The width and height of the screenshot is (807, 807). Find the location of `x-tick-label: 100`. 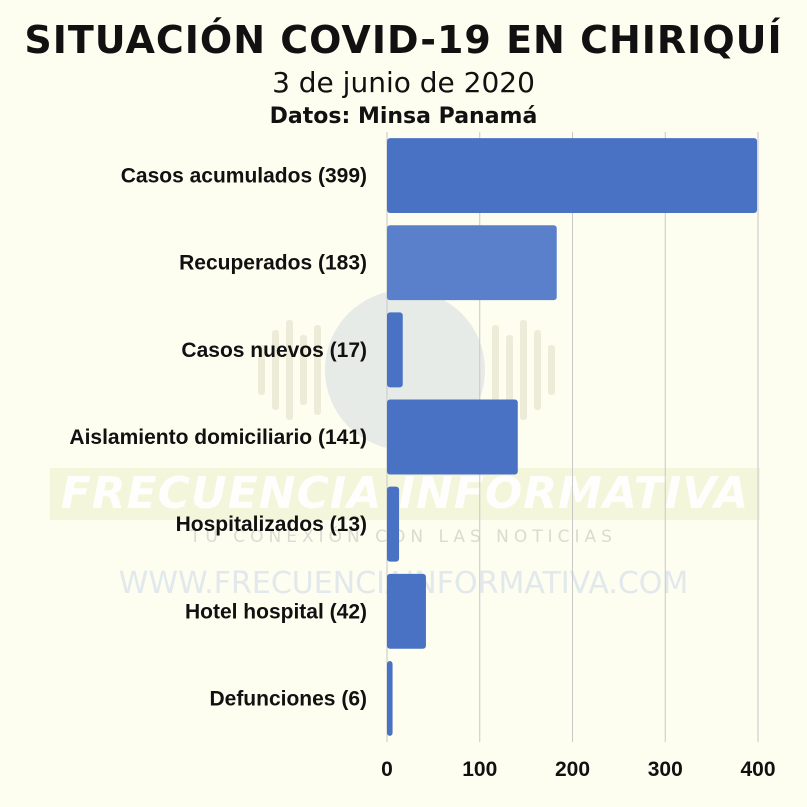

x-tick-label: 100 is located at coordinates (479, 769).